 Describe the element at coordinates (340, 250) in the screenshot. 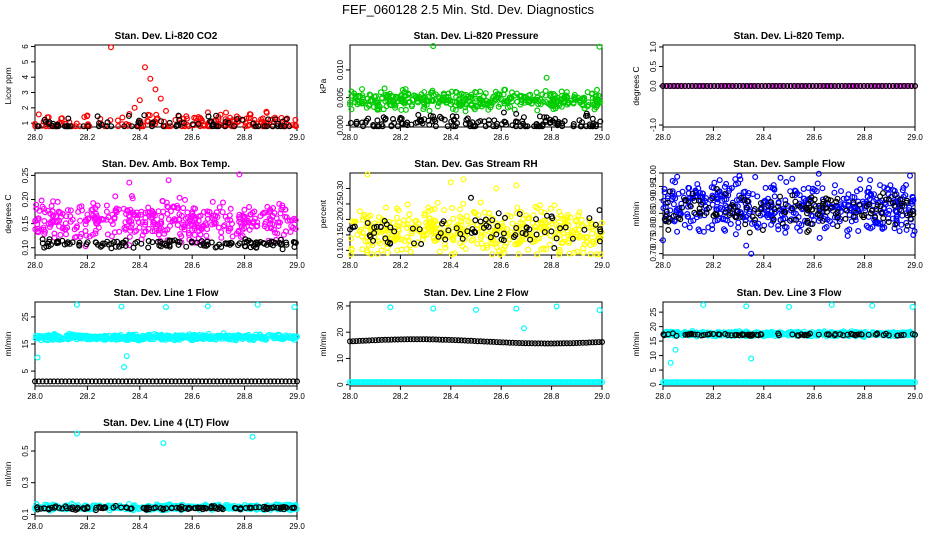

I see `plot5-ytick-label: 0.10` at that location.